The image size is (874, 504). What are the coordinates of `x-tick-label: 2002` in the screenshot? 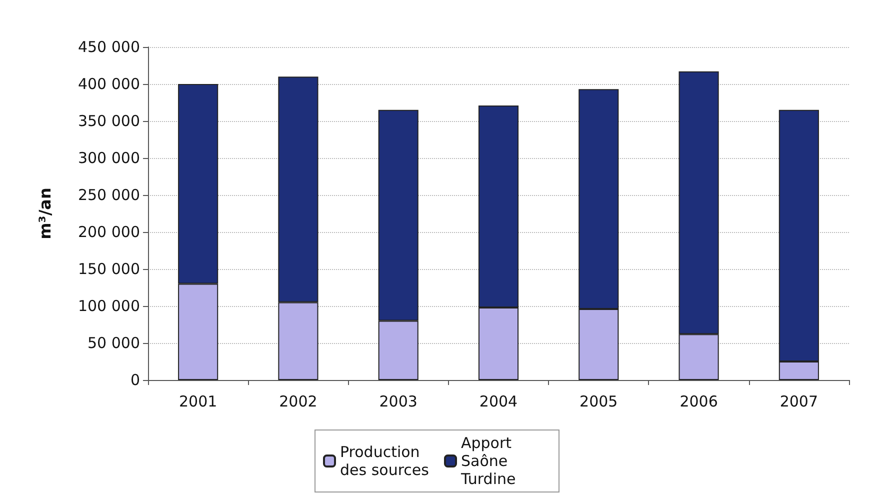 It's located at (298, 401).